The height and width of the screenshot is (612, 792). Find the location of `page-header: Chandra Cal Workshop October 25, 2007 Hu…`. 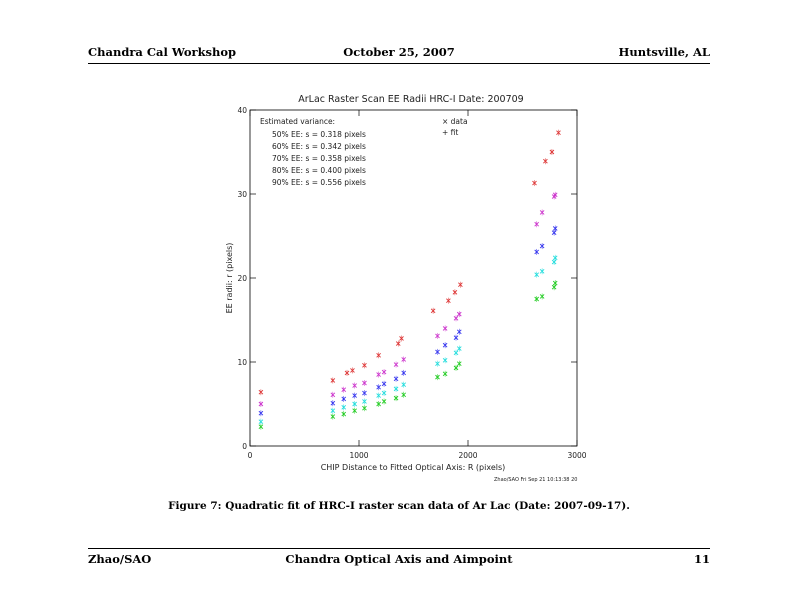

page-header: Chandra Cal Workshop October 25, 2007 Hu… is located at coordinates (399, 54).